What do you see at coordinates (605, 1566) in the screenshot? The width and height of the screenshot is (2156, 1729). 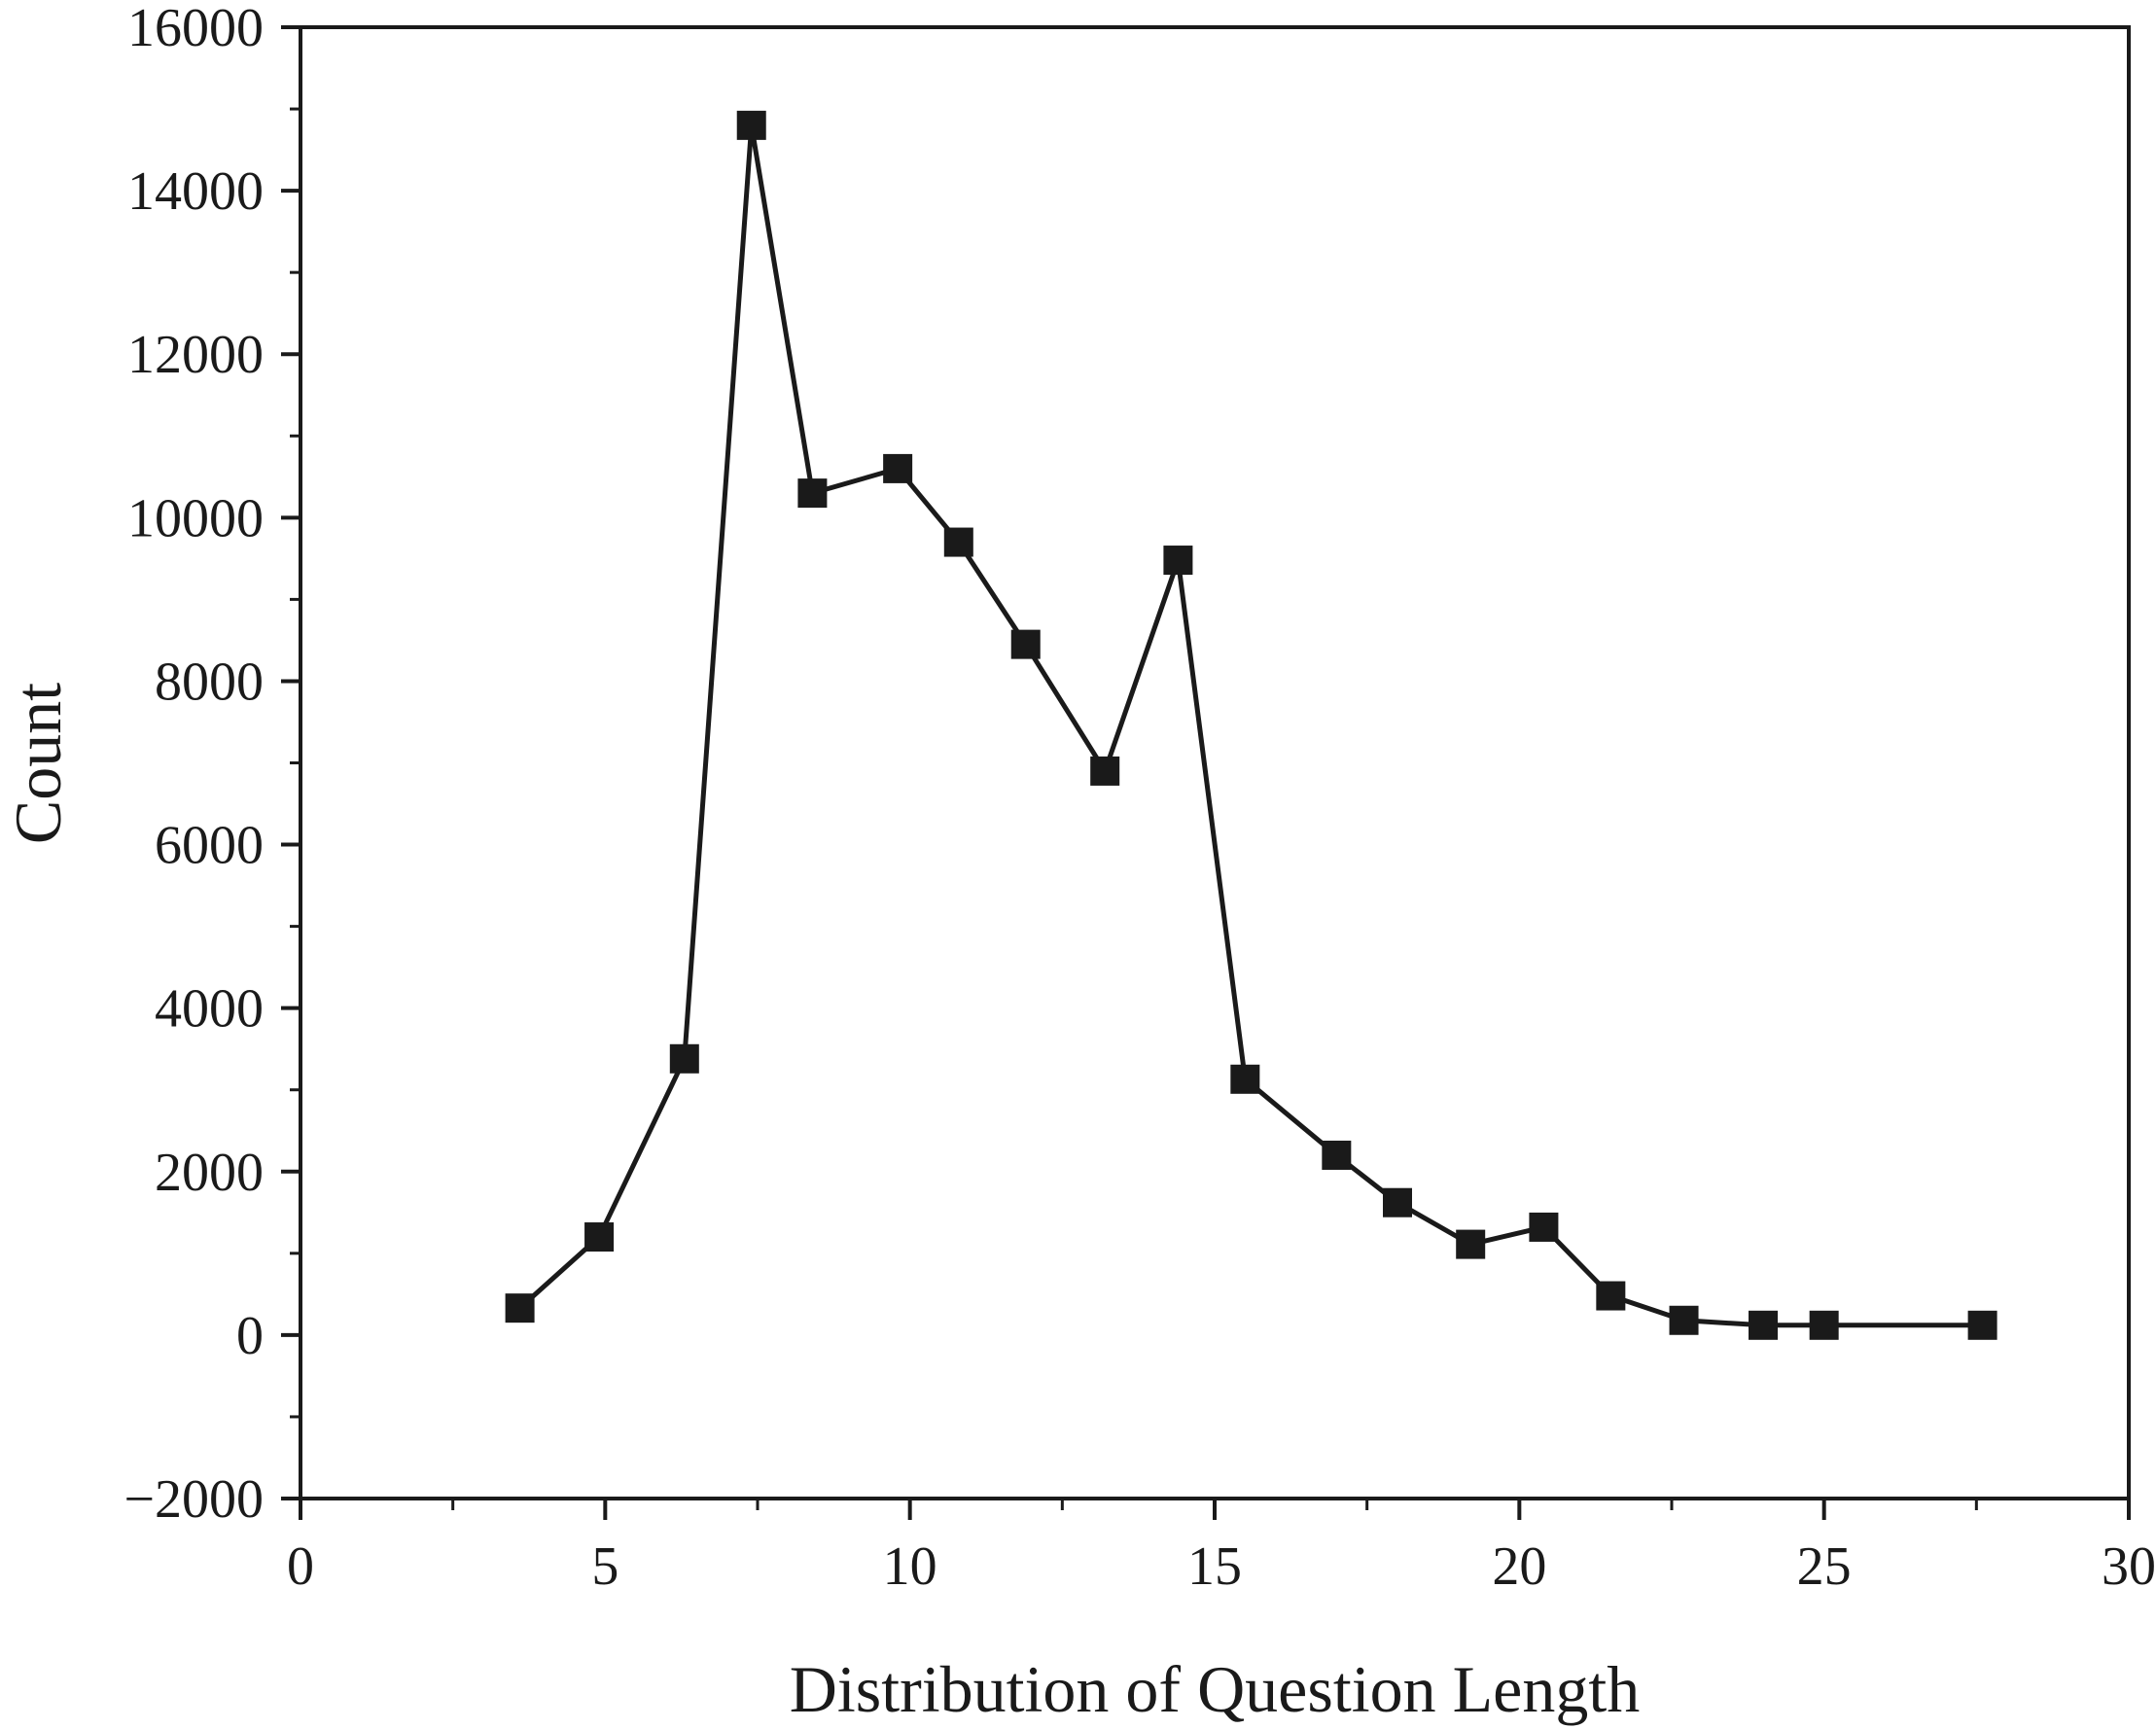 I see `x-tick-label: 5` at bounding box center [605, 1566].